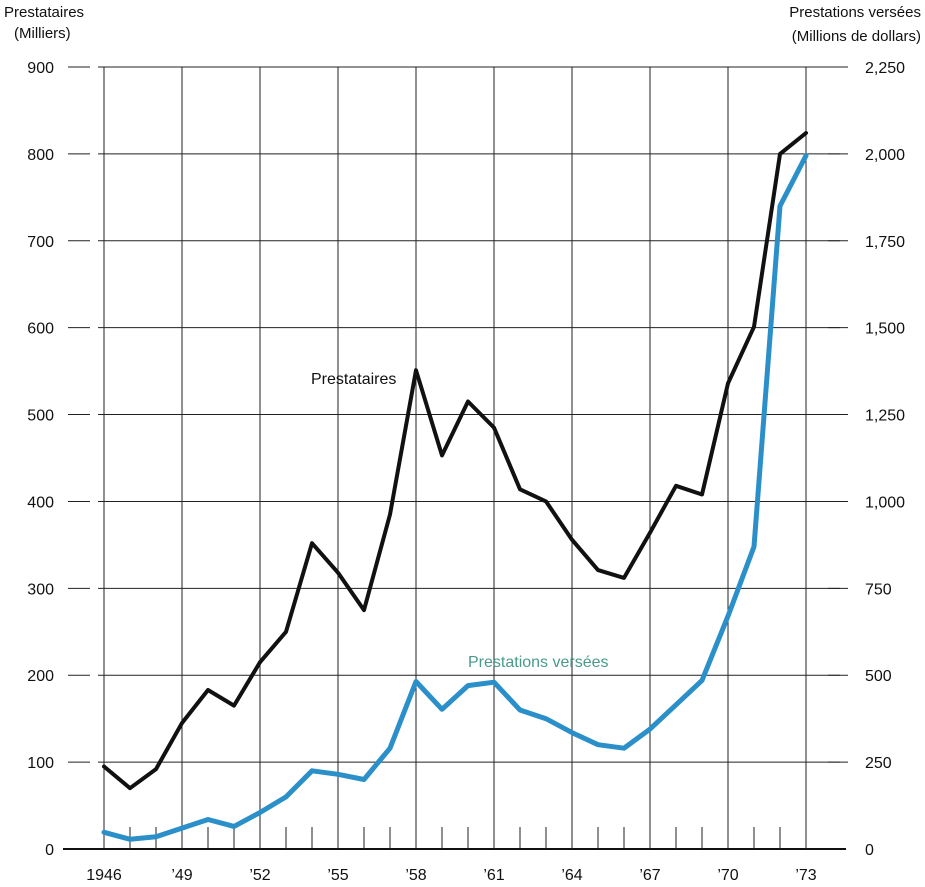 The image size is (925, 887). I want to click on right-tick-label-0: 0, so click(869, 850).